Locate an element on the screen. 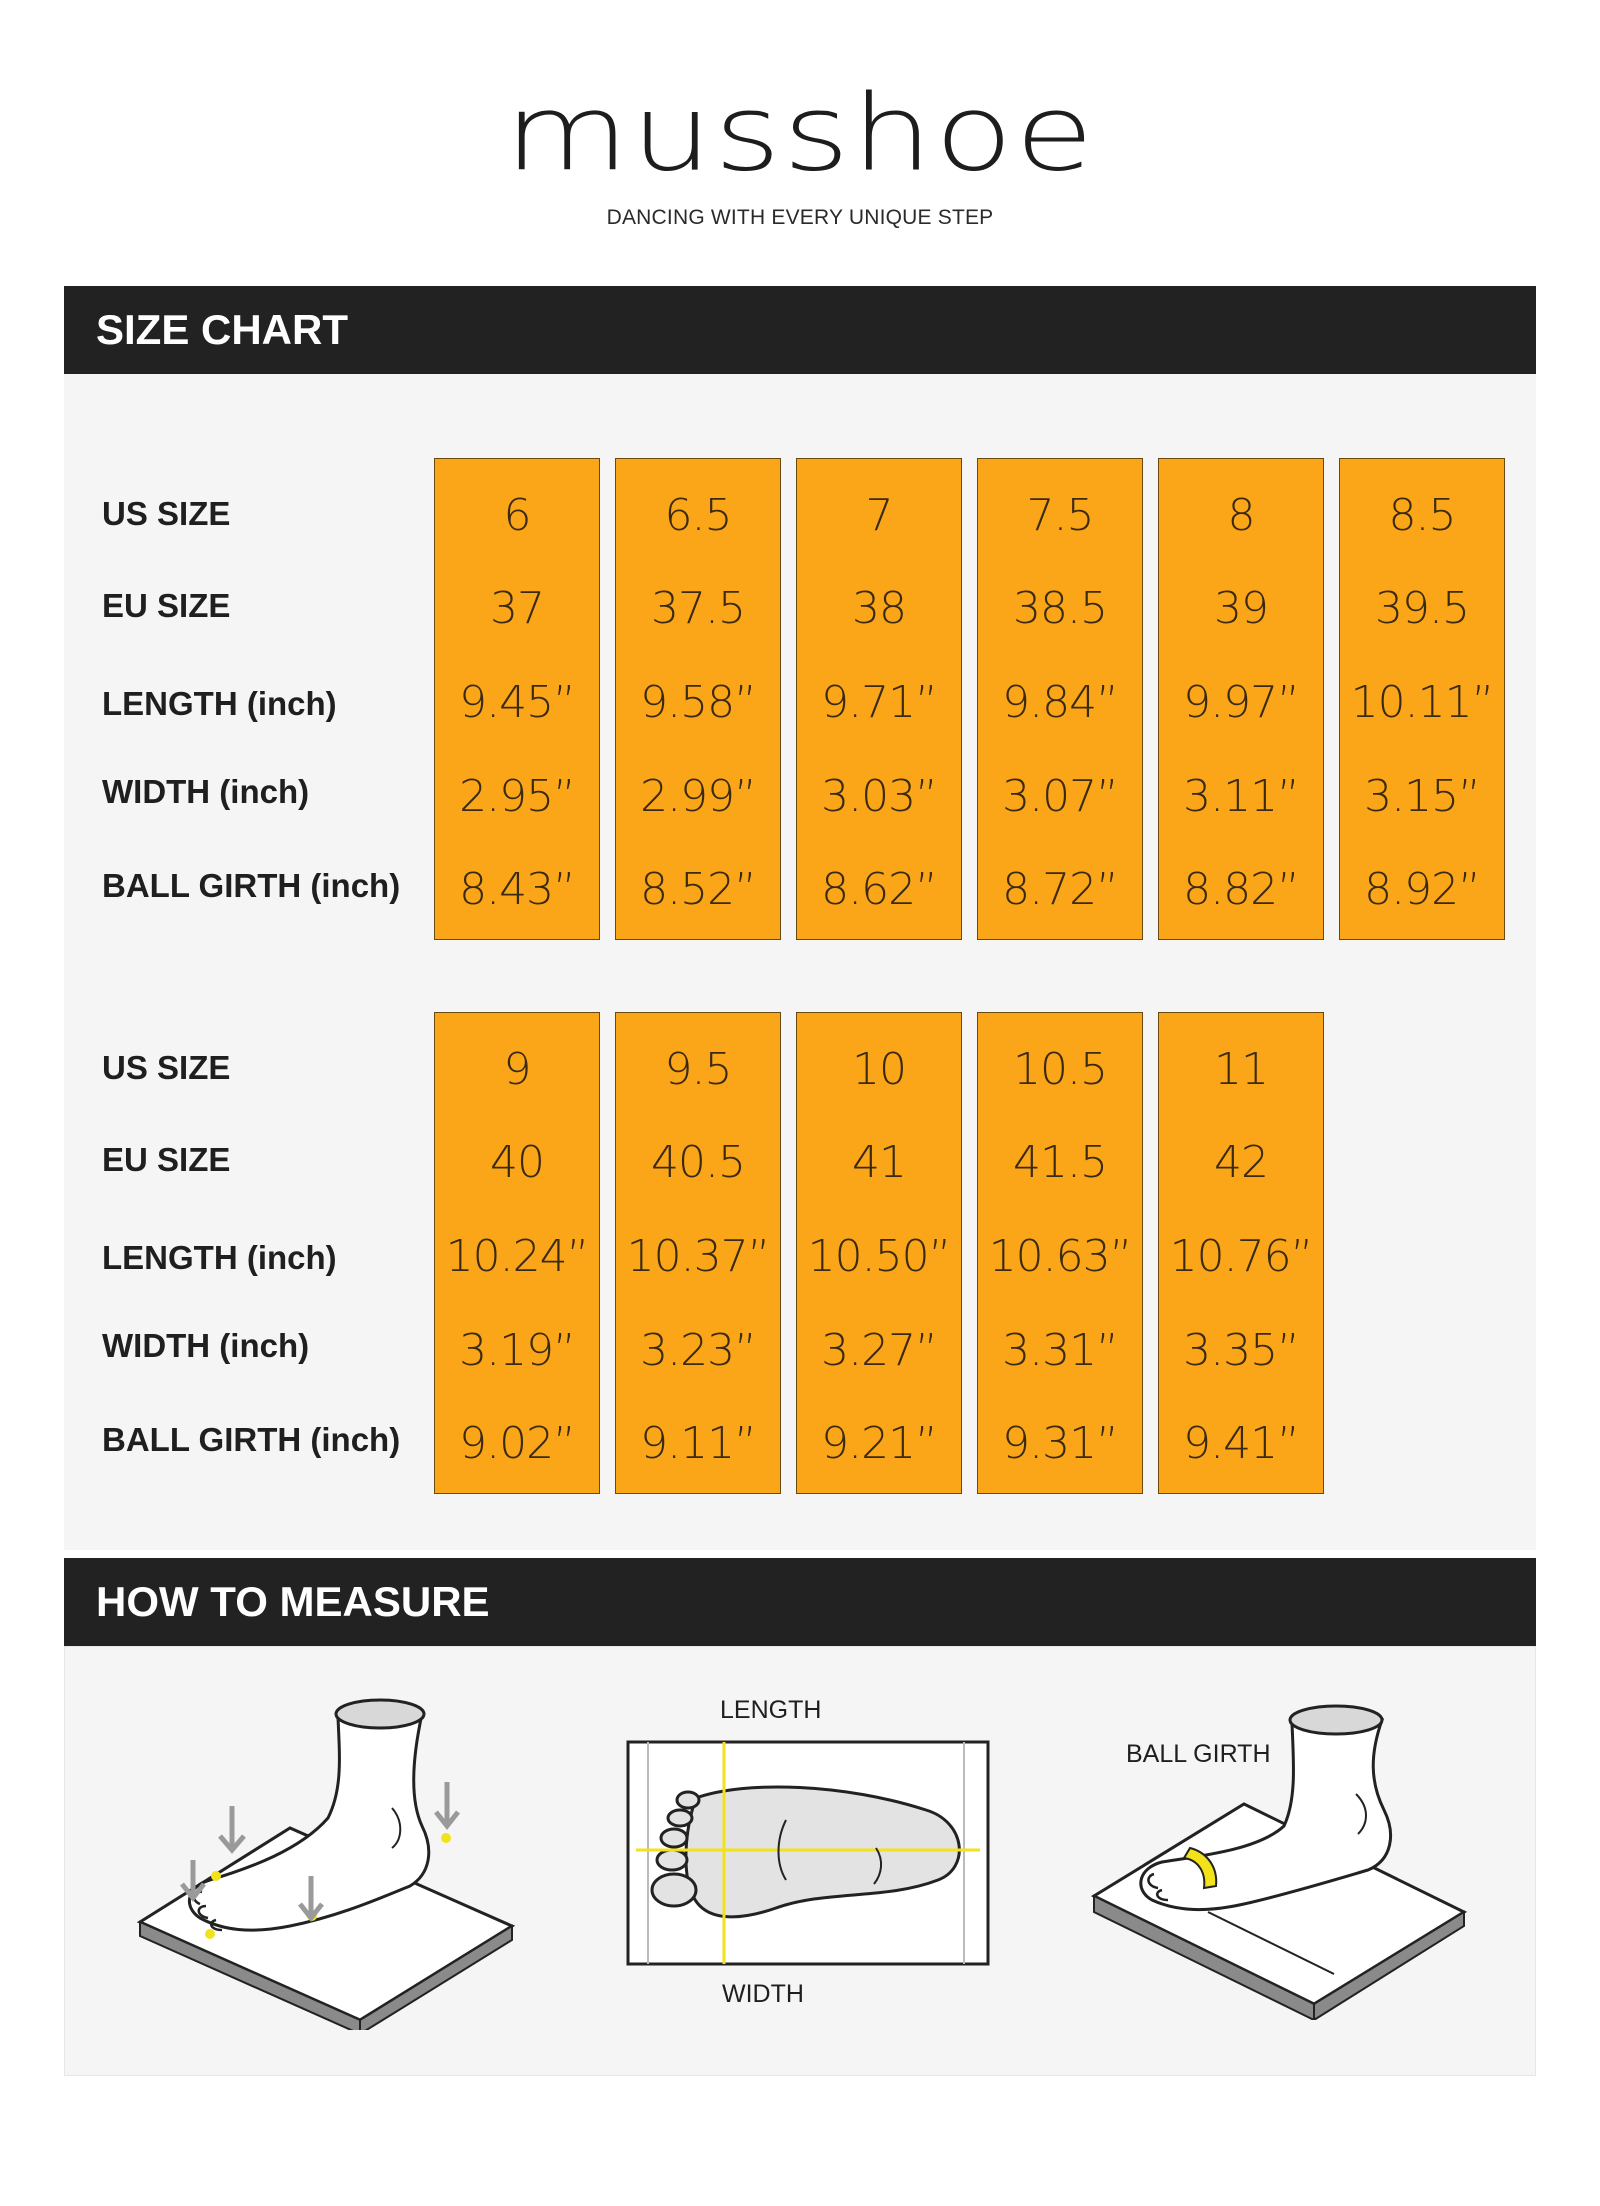 The height and width of the screenshot is (2206, 1600). cell-ball-girth: 9.21” is located at coordinates (879, 1443).